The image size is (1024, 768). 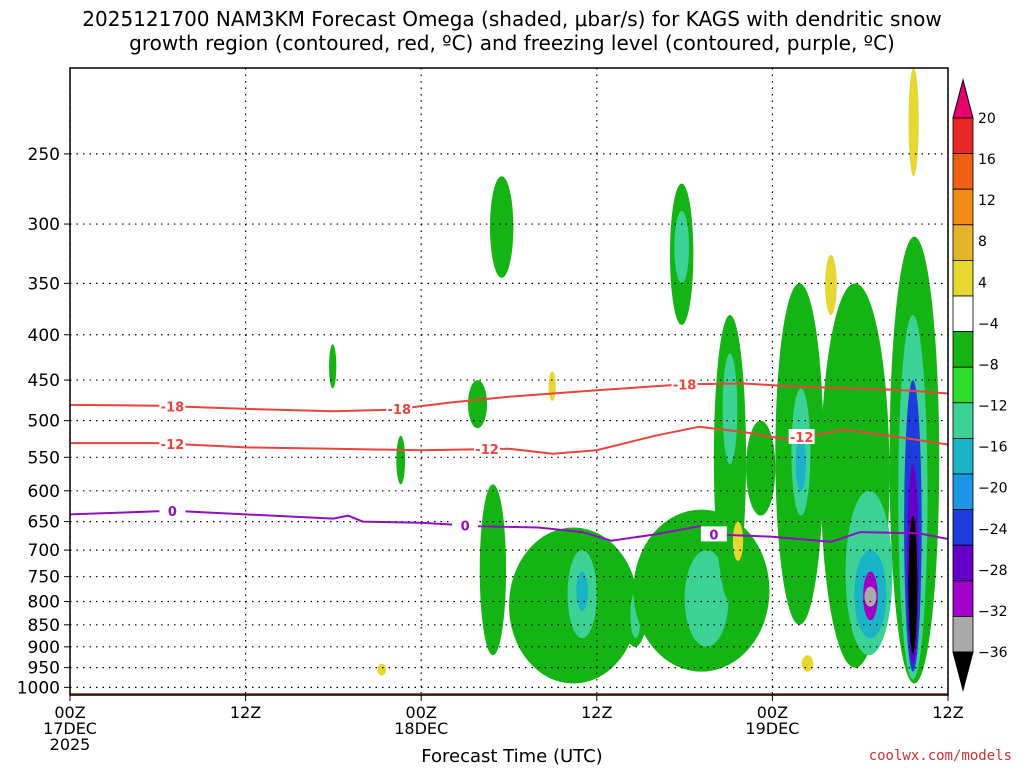 I want to click on y-tick-label: 800, so click(x=44, y=603).